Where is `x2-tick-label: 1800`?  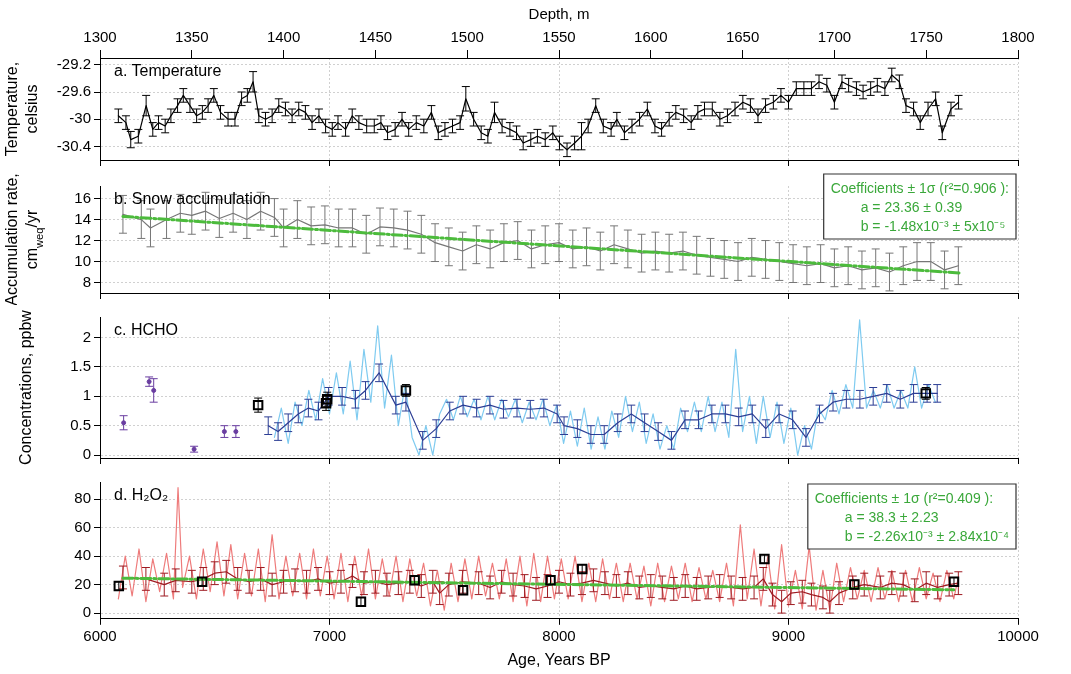
x2-tick-label: 1800 is located at coordinates (1018, 37).